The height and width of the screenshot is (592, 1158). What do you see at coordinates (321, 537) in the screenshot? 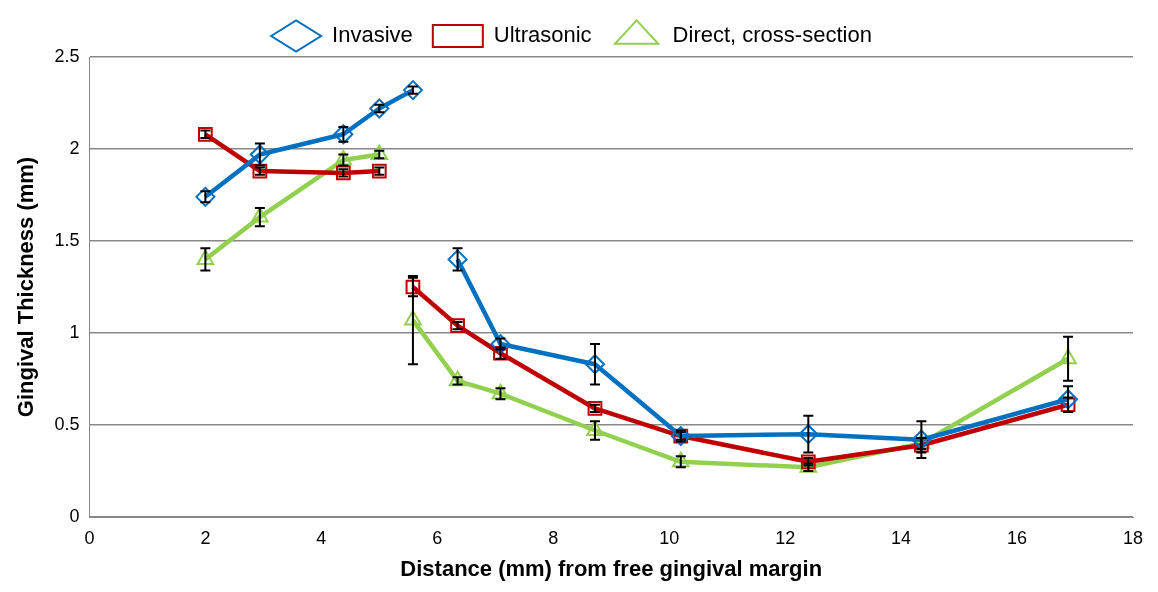
I see `x-tick-label: 4` at bounding box center [321, 537].